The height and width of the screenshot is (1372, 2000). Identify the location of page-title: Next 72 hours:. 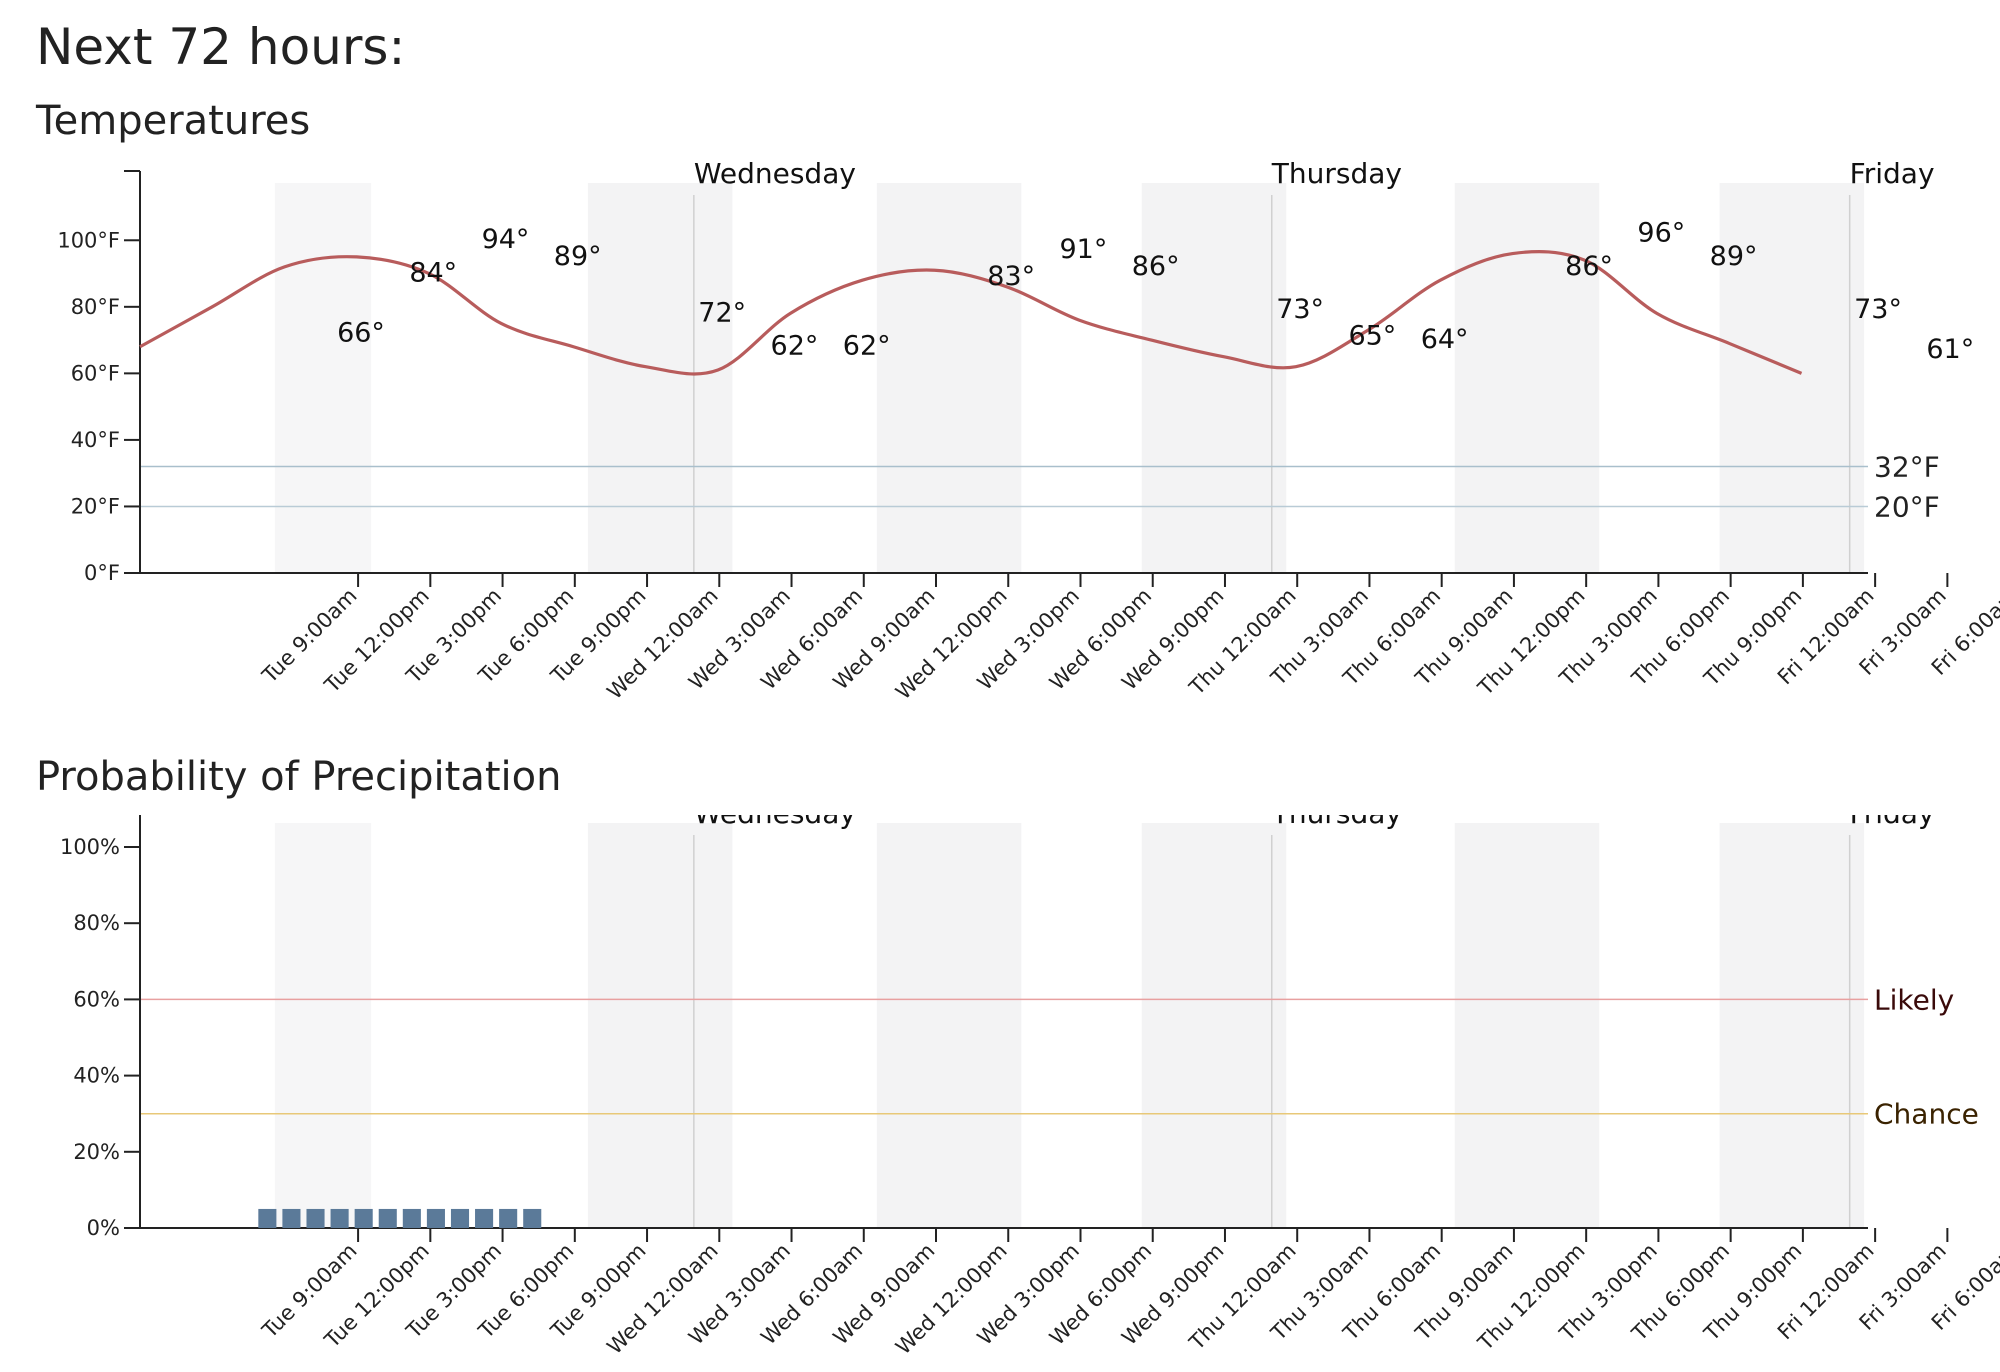
(221, 47).